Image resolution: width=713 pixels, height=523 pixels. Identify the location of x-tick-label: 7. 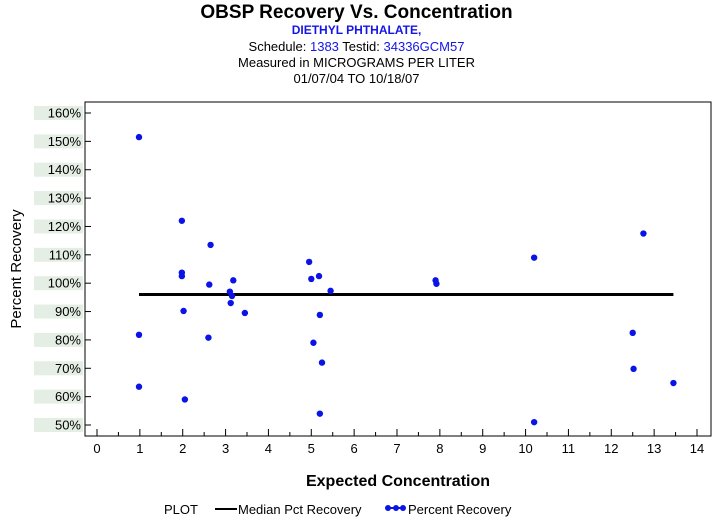
(396, 448).